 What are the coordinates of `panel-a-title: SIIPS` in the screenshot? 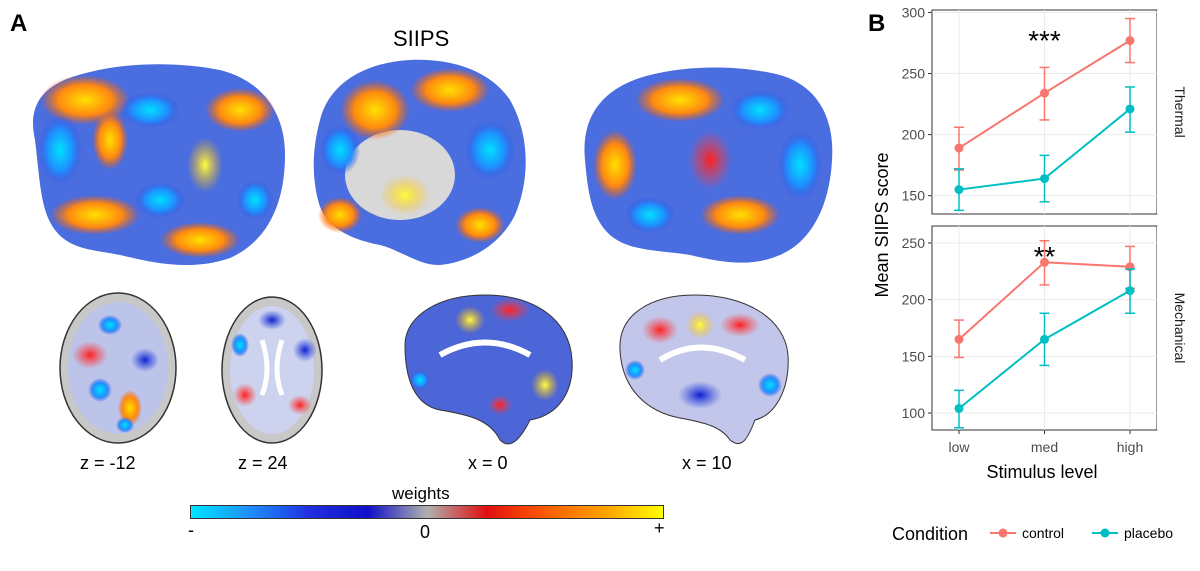 It's located at (421, 38).